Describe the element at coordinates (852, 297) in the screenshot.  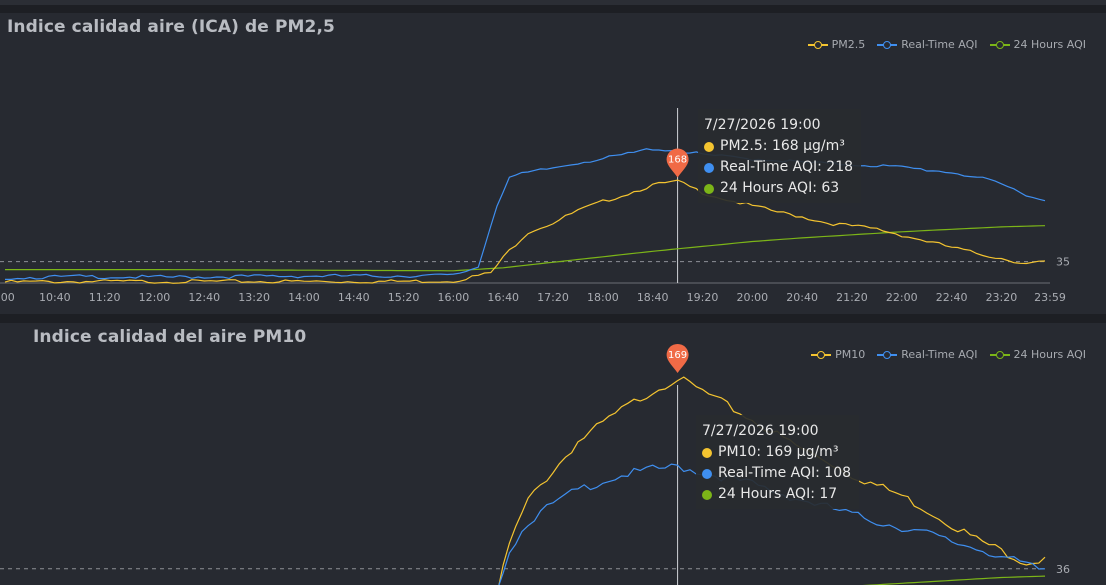
I see `x-tick-label: 21:20` at that location.